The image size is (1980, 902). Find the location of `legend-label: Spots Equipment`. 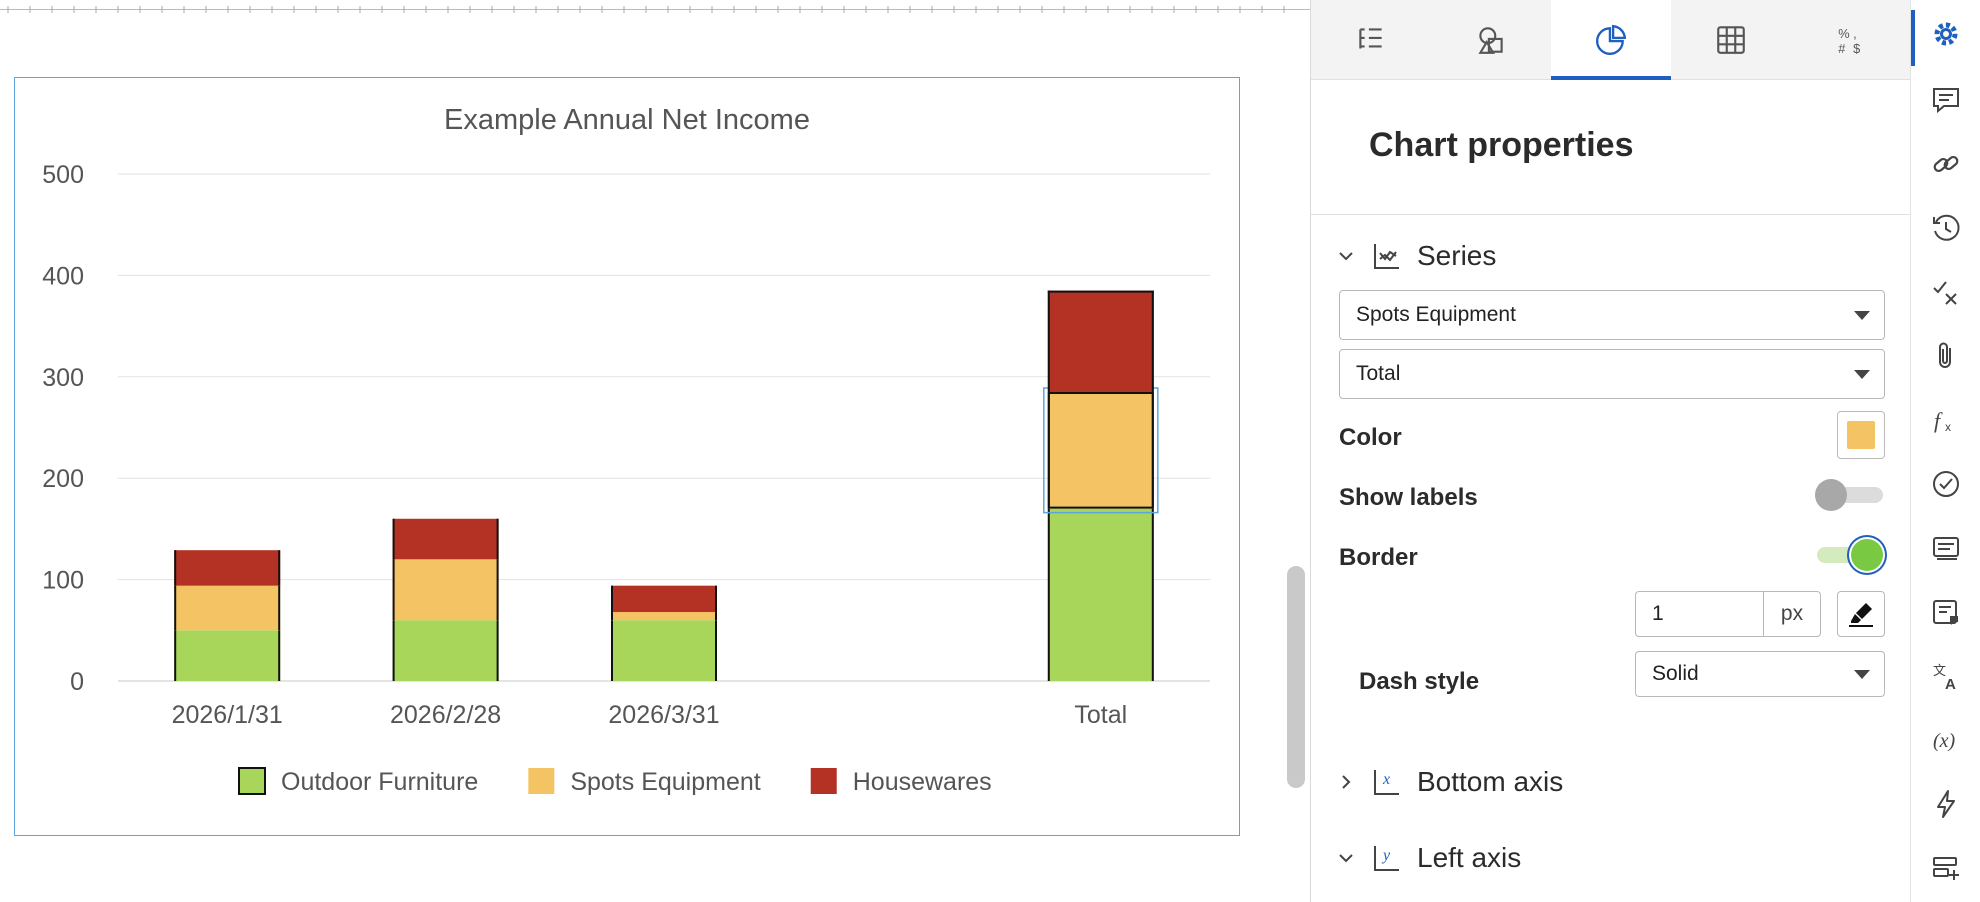

legend-label: Spots Equipment is located at coordinates (665, 782).